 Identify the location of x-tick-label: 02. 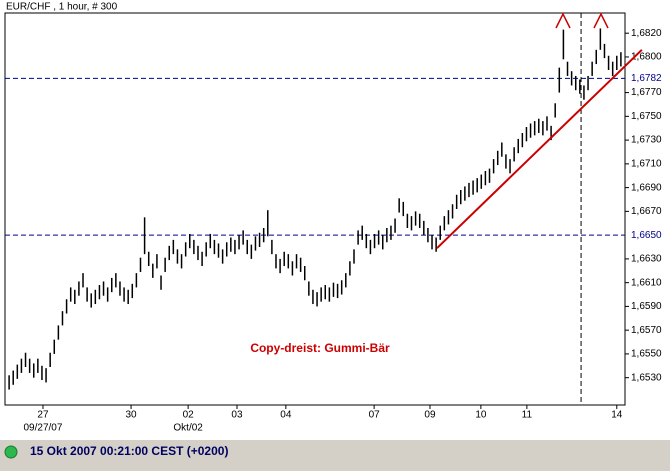
(189, 415).